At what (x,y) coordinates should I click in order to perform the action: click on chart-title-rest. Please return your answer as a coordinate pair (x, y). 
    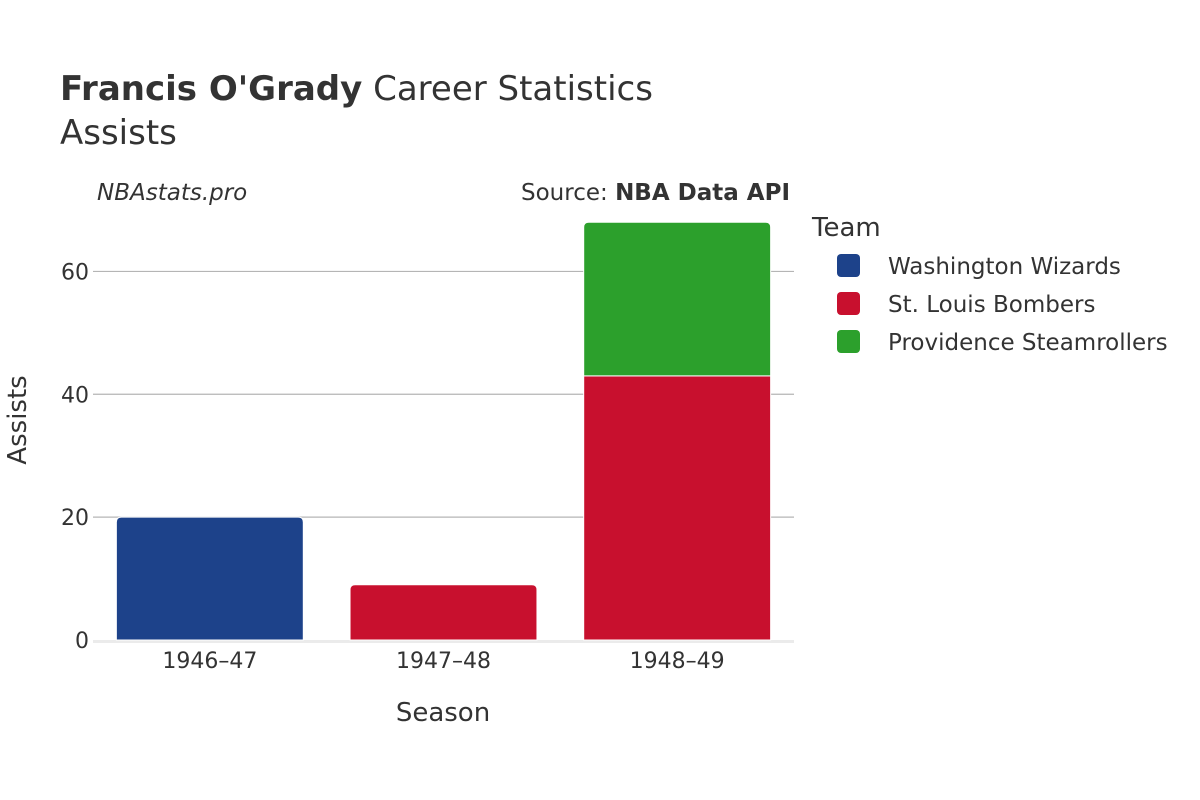
    Looking at the image, I should click on (367, 89).